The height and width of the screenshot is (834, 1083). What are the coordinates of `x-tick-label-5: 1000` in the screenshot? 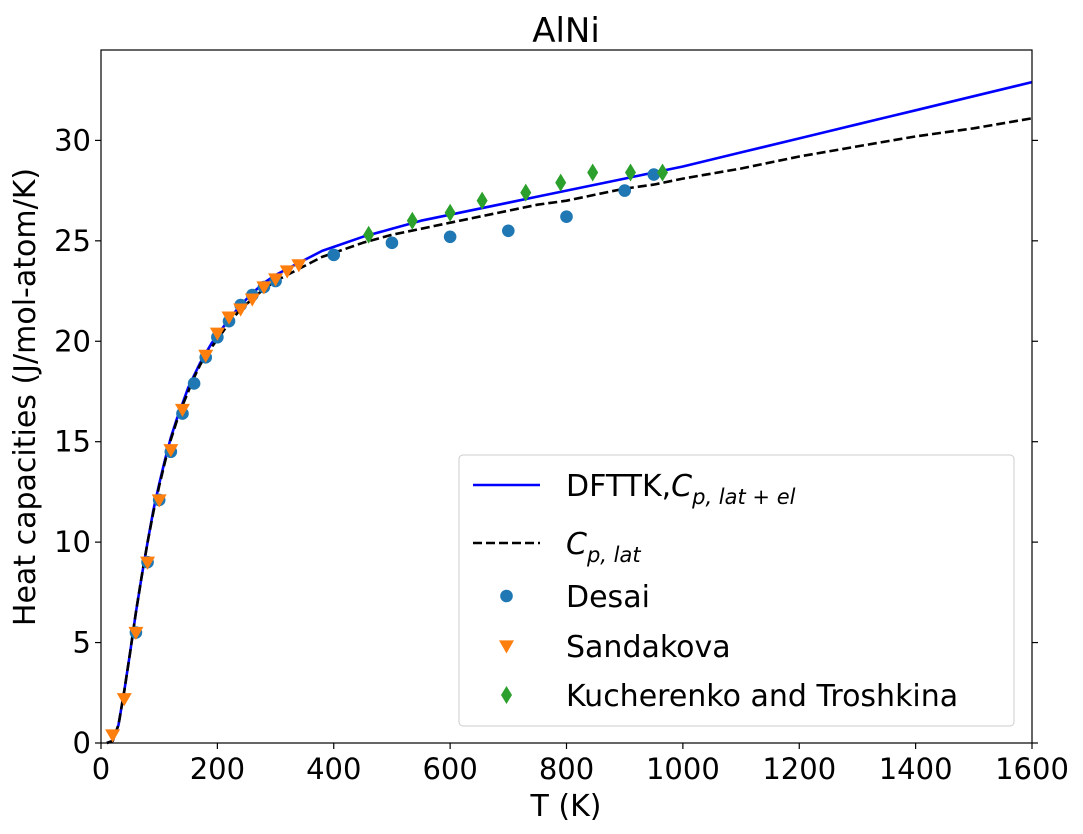 It's located at (683, 769).